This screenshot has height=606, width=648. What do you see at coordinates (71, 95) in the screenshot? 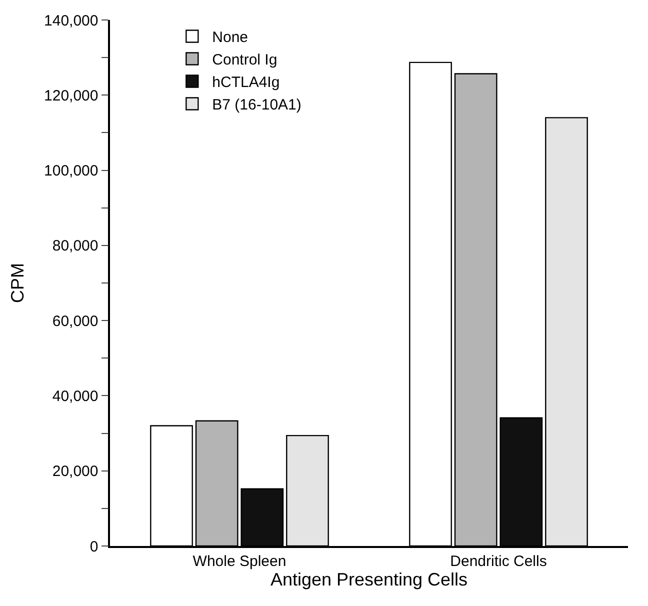
I see `y-tick-label: 120,000` at bounding box center [71, 95].